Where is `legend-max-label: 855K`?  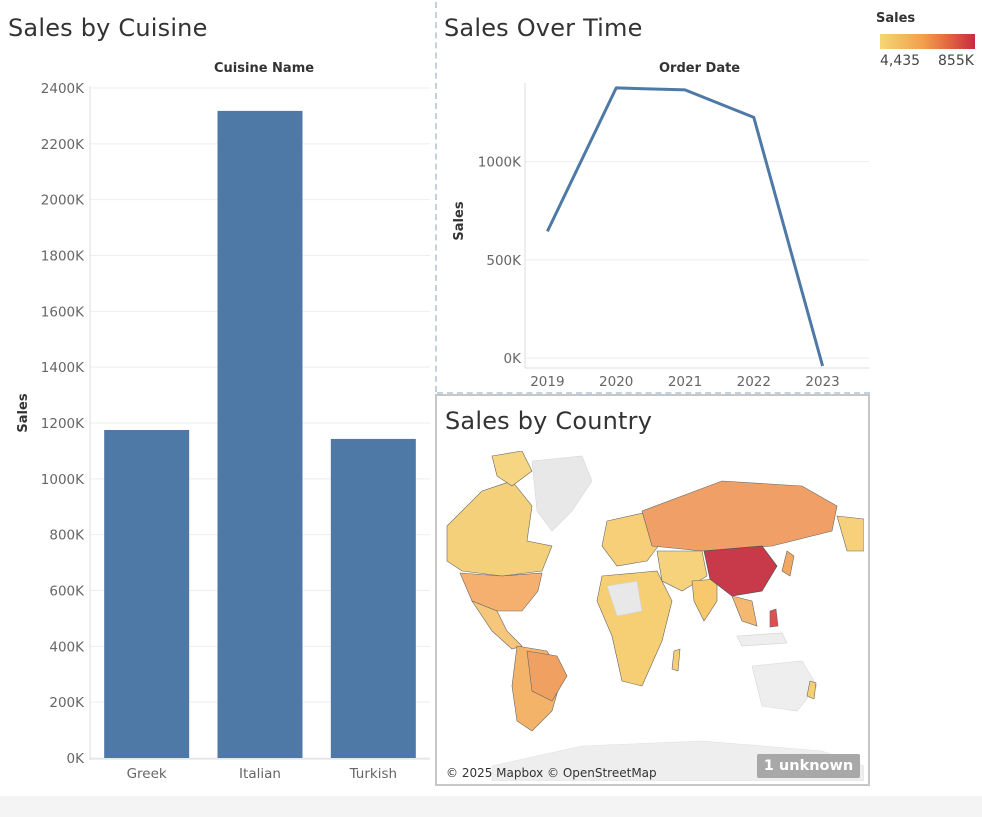
legend-max-label: 855K is located at coordinates (956, 61).